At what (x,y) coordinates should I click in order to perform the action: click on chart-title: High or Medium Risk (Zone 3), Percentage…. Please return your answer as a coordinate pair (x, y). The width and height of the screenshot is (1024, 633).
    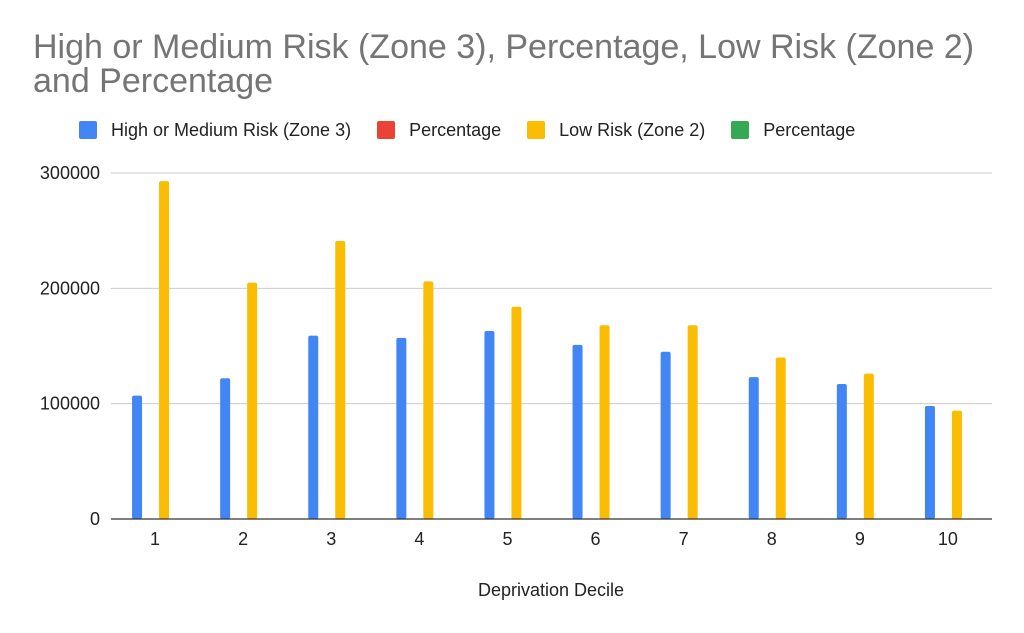
    Looking at the image, I should click on (504, 64).